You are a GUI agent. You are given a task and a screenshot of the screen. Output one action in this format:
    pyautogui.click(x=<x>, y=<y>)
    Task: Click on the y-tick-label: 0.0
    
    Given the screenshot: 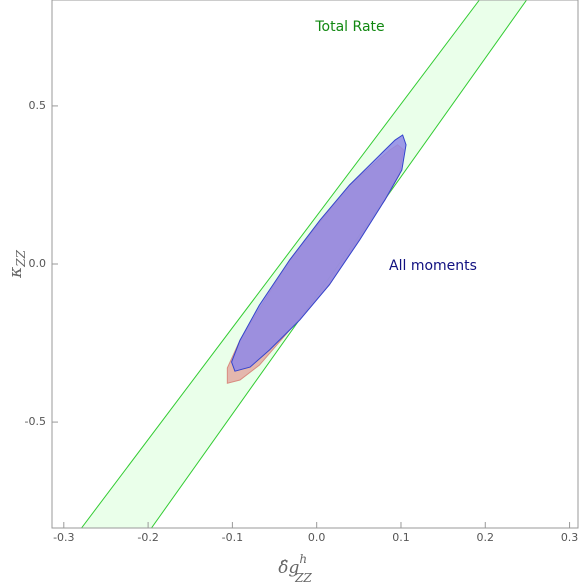 What is the action you would take?
    pyautogui.click(x=38, y=263)
    